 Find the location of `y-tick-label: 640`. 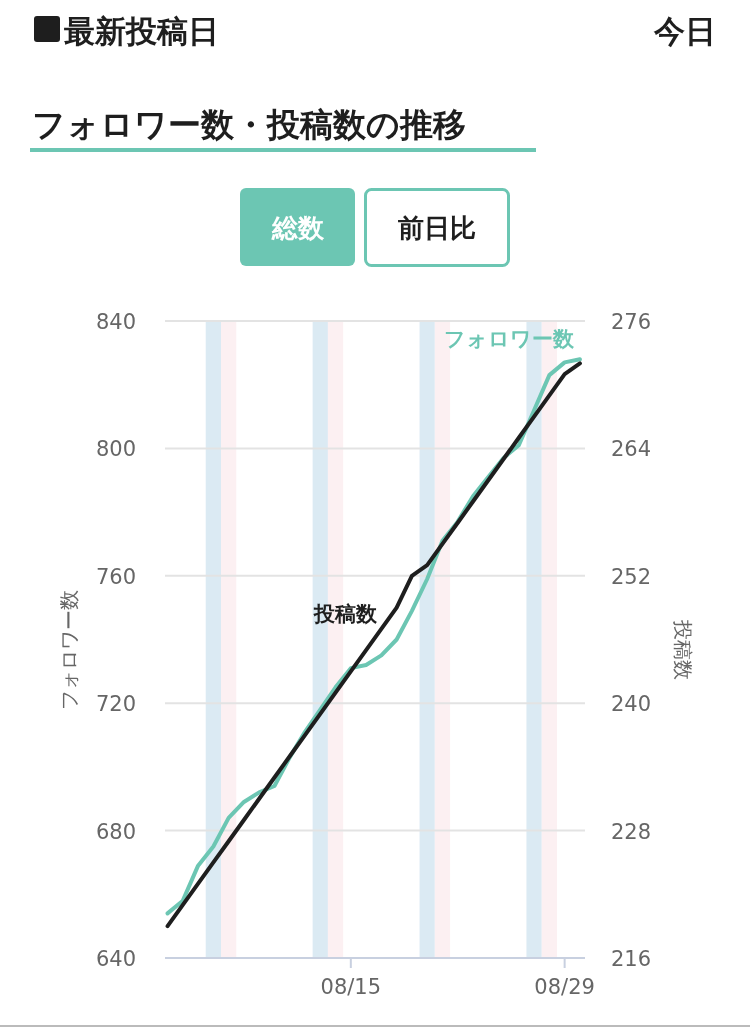

y-tick-label: 640 is located at coordinates (116, 959).